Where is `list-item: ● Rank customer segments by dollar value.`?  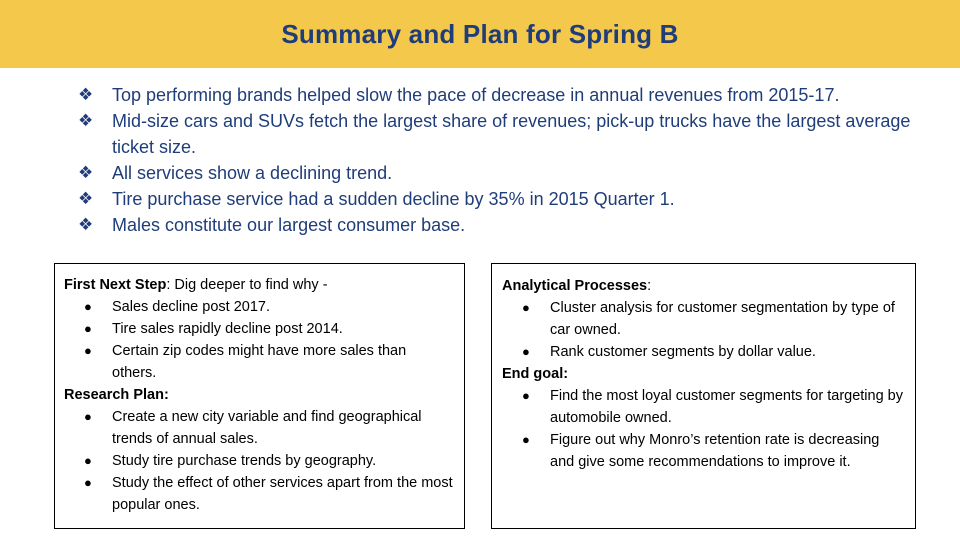 list-item: ● Rank customer segments by dollar value. is located at coordinates (703, 352).